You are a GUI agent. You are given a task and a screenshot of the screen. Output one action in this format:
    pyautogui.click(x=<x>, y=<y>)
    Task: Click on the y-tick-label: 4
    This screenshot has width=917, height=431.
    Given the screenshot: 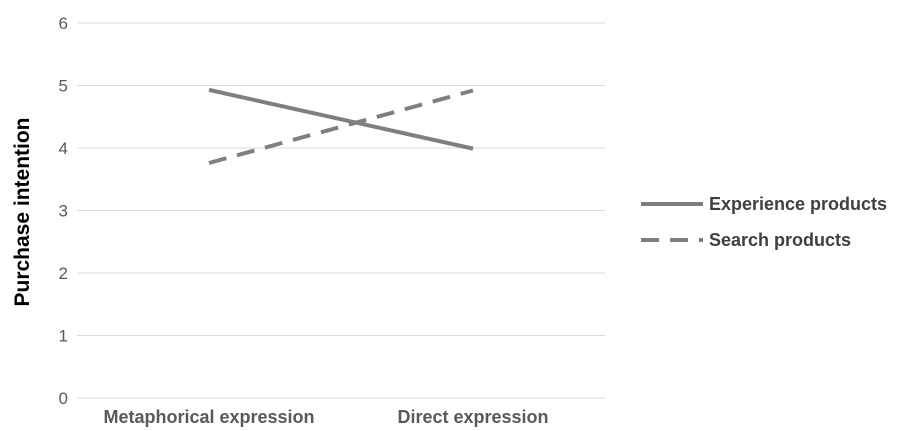 What is the action you would take?
    pyautogui.click(x=63, y=148)
    